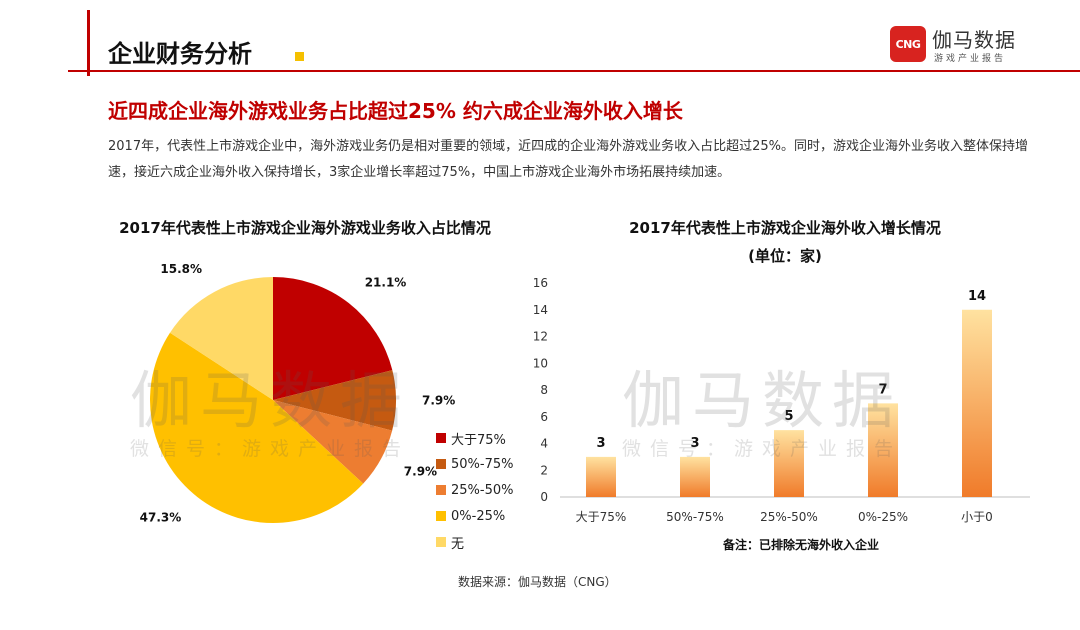 The height and width of the screenshot is (630, 1080). I want to click on pie-slice-label: 15.8%, so click(181, 269).